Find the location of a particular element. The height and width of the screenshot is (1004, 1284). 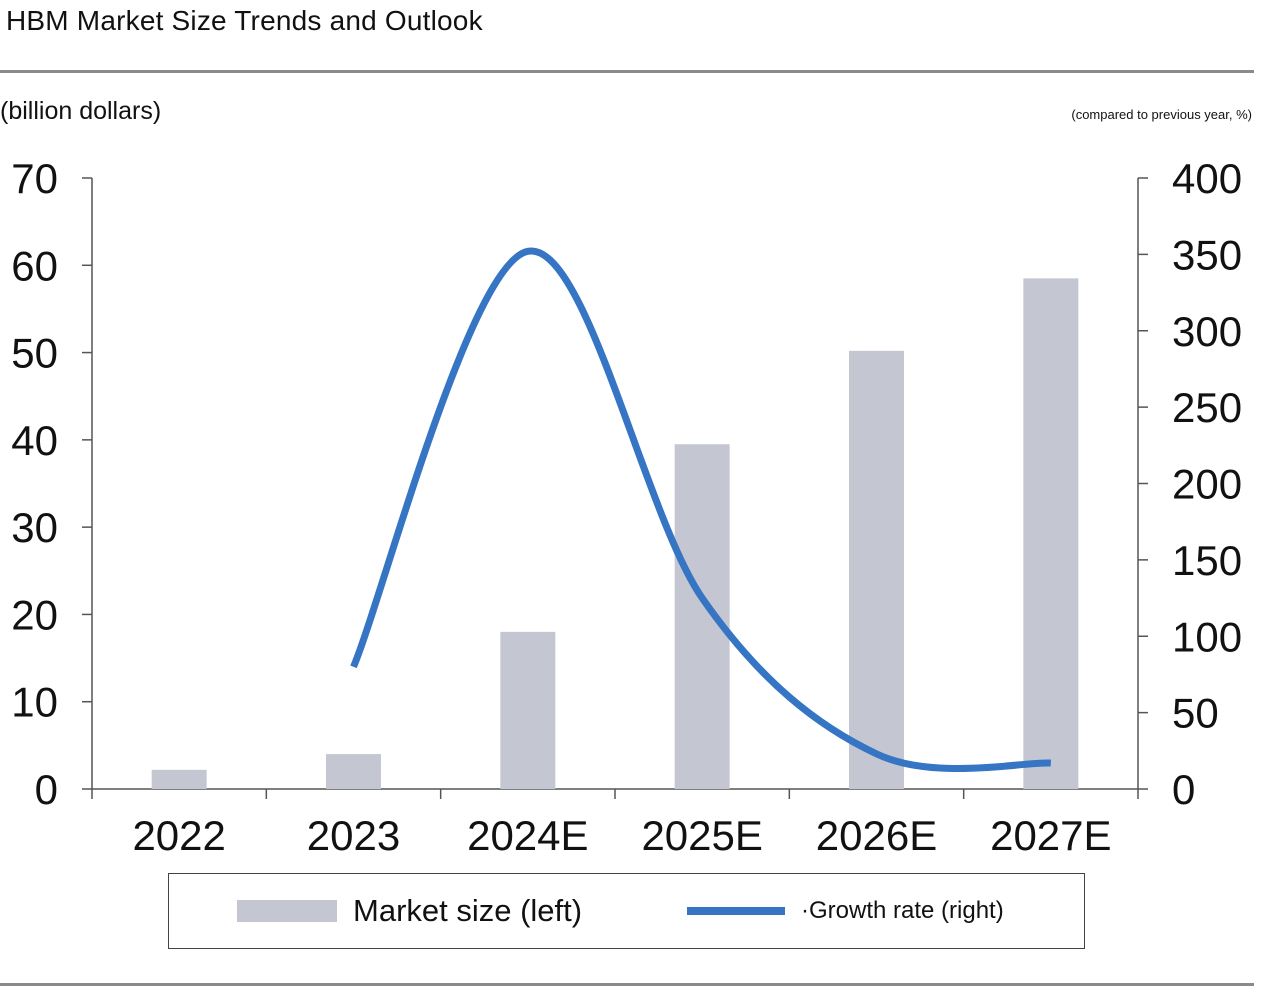

right-axis-unit: (compared to previous year, %) is located at coordinates (1161, 114).